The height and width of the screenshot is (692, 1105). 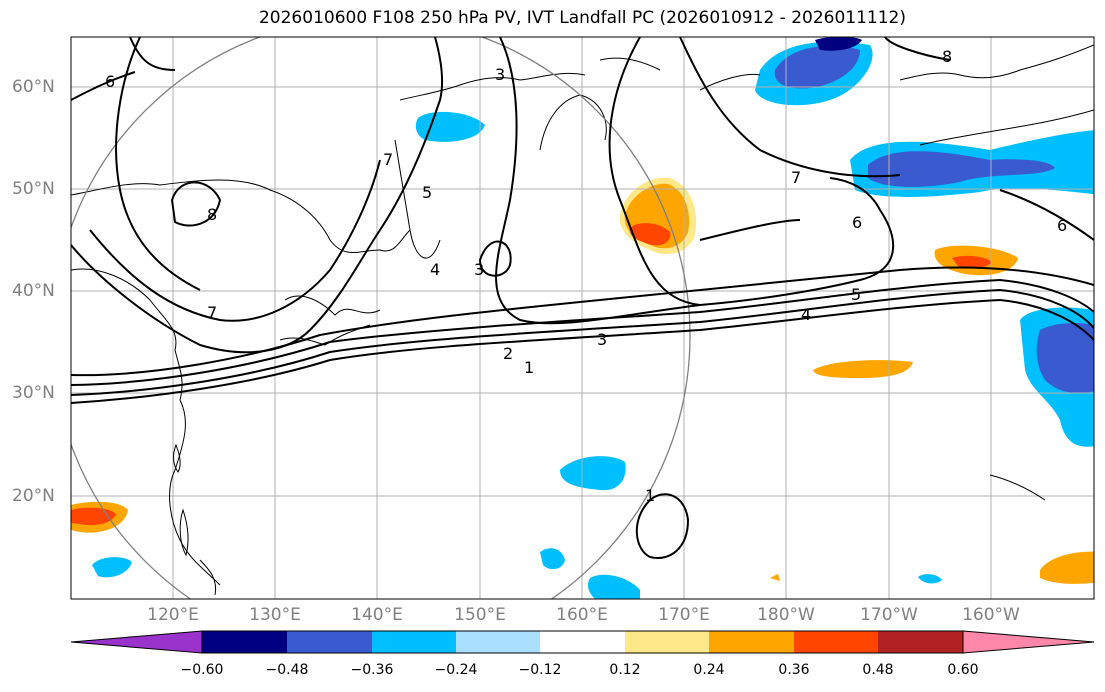 I want to click on lat-label: 30°N, so click(x=33, y=393).